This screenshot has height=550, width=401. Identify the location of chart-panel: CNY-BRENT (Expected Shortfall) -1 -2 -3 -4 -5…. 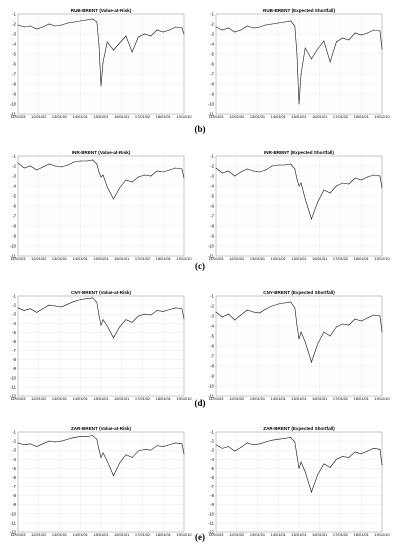
(299, 345).